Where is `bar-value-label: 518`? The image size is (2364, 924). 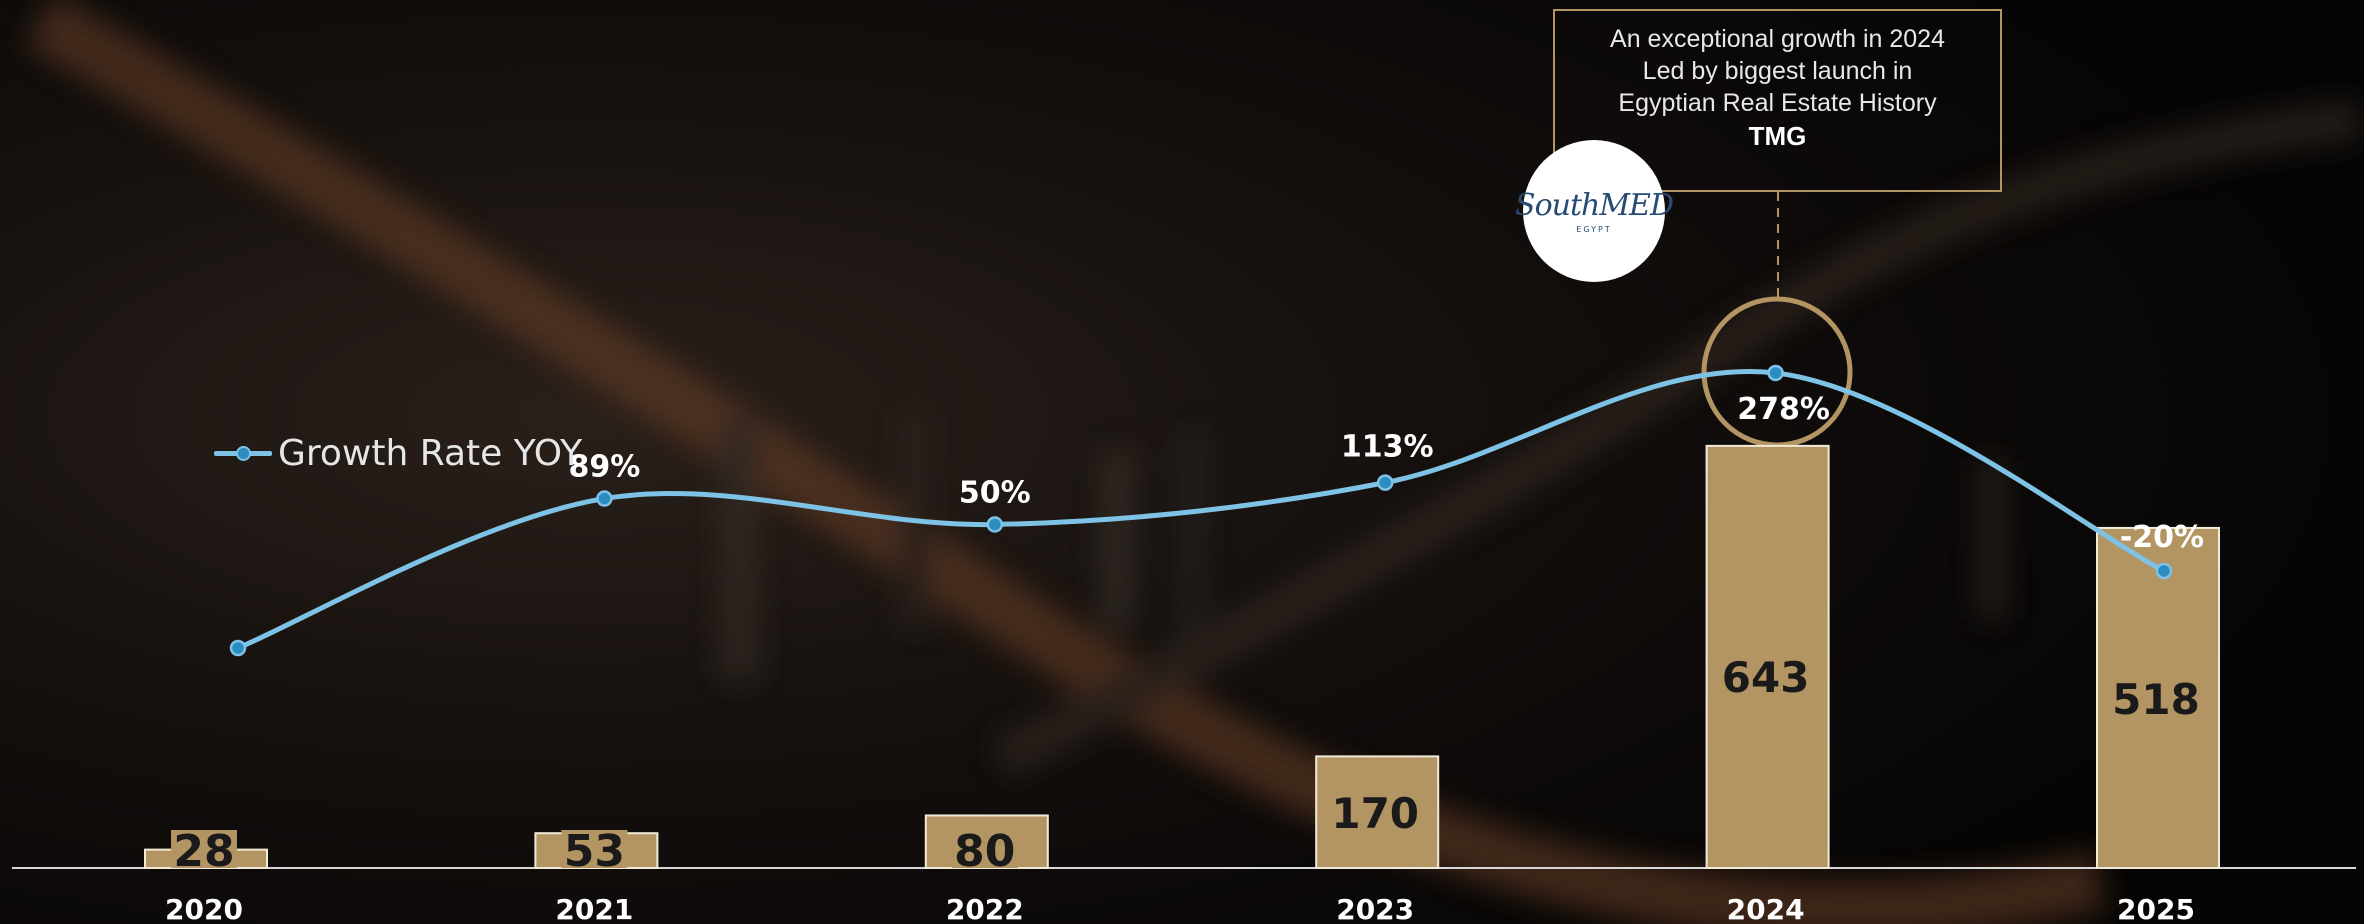 bar-value-label: 518 is located at coordinates (2156, 699).